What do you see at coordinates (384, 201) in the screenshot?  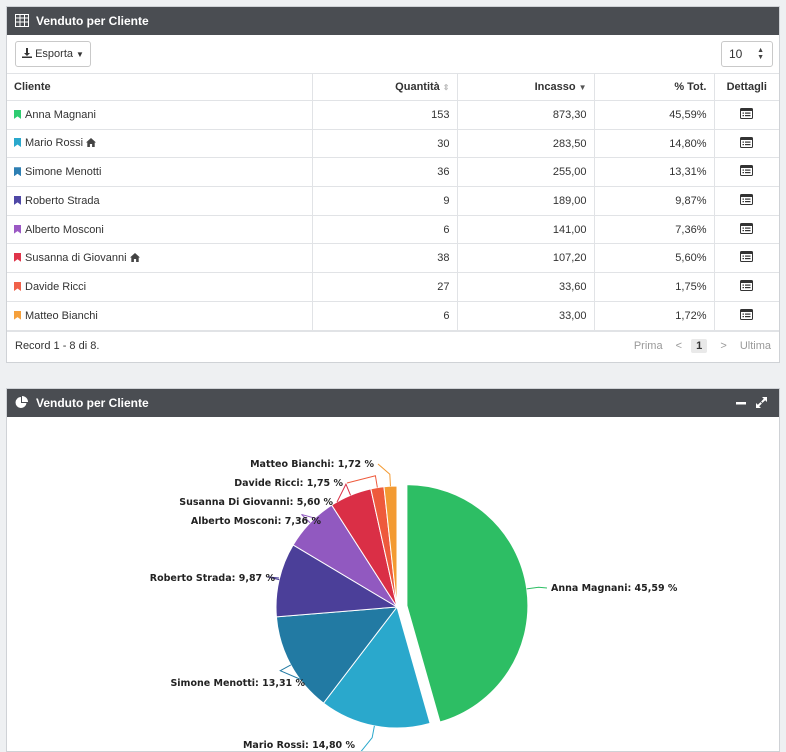 I see `cell-quantita: 9` at bounding box center [384, 201].